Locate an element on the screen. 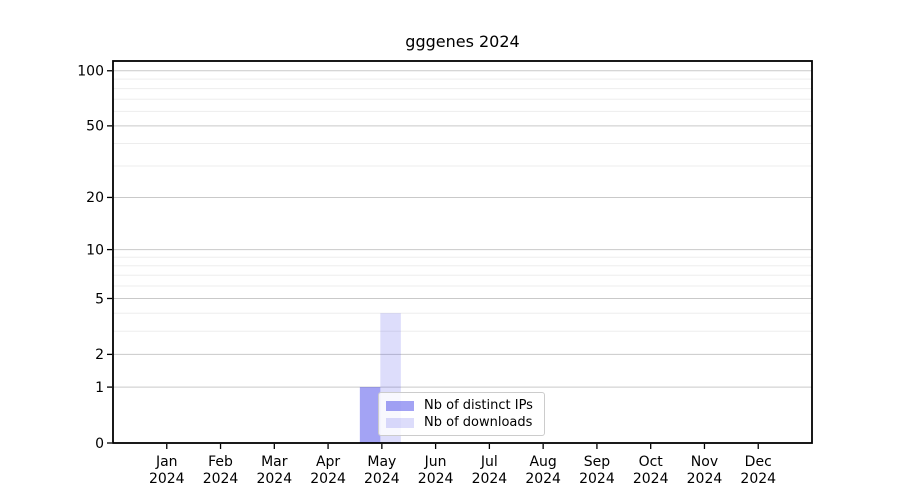 This screenshot has width=900, height=500. y-tick-label: 10 is located at coordinates (95, 250).